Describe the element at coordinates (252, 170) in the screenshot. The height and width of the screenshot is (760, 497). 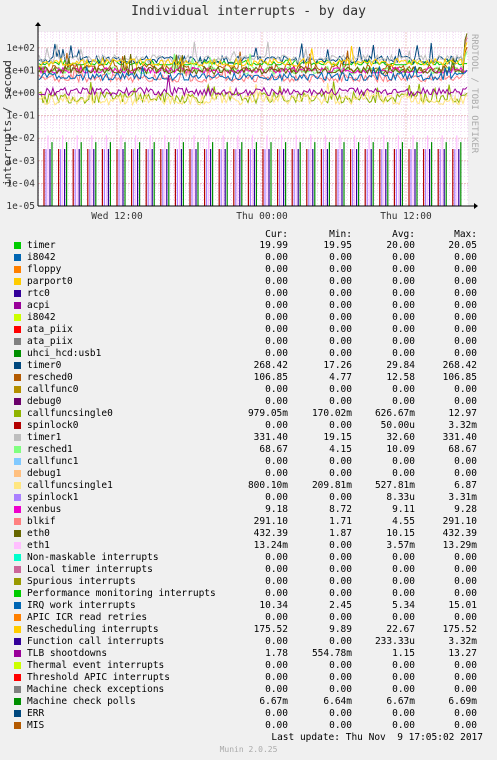
I see `series-spikes` at that location.